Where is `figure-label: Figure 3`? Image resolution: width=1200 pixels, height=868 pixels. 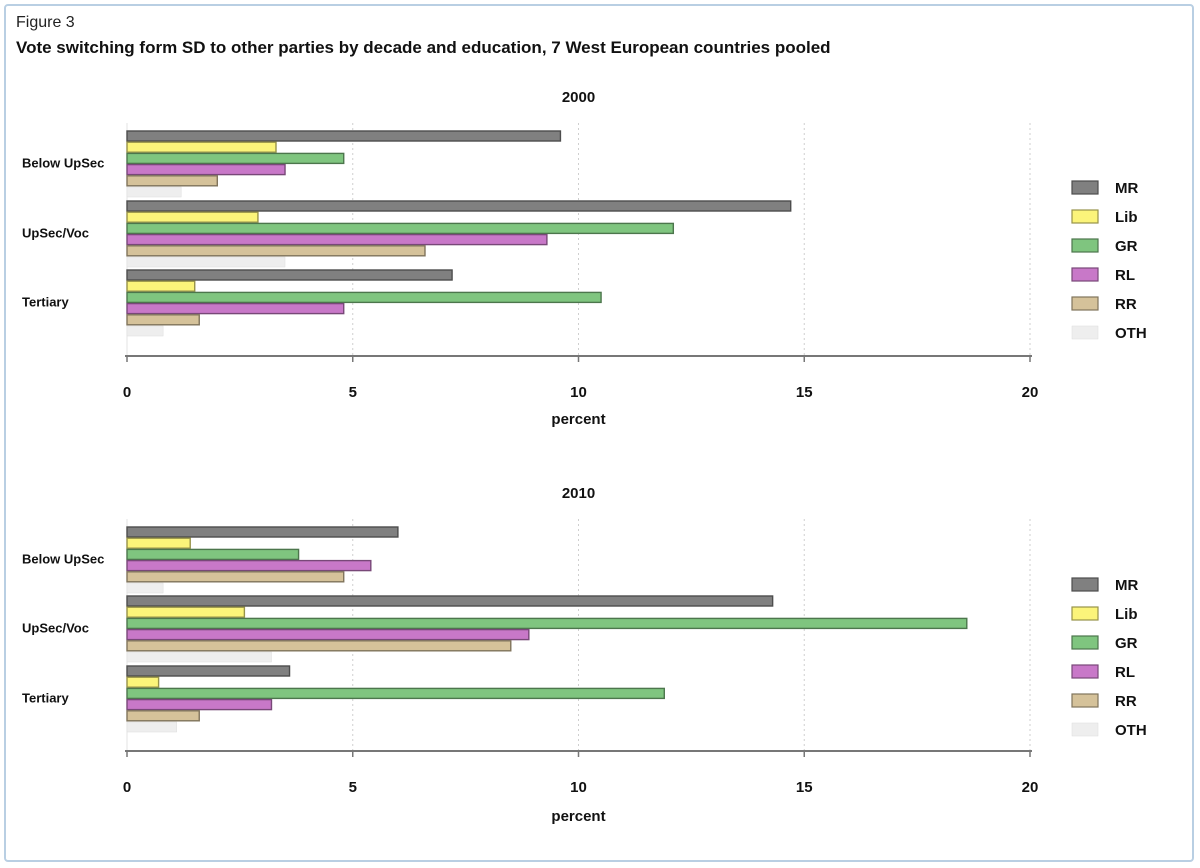
figure-label: Figure 3 is located at coordinates (45, 22).